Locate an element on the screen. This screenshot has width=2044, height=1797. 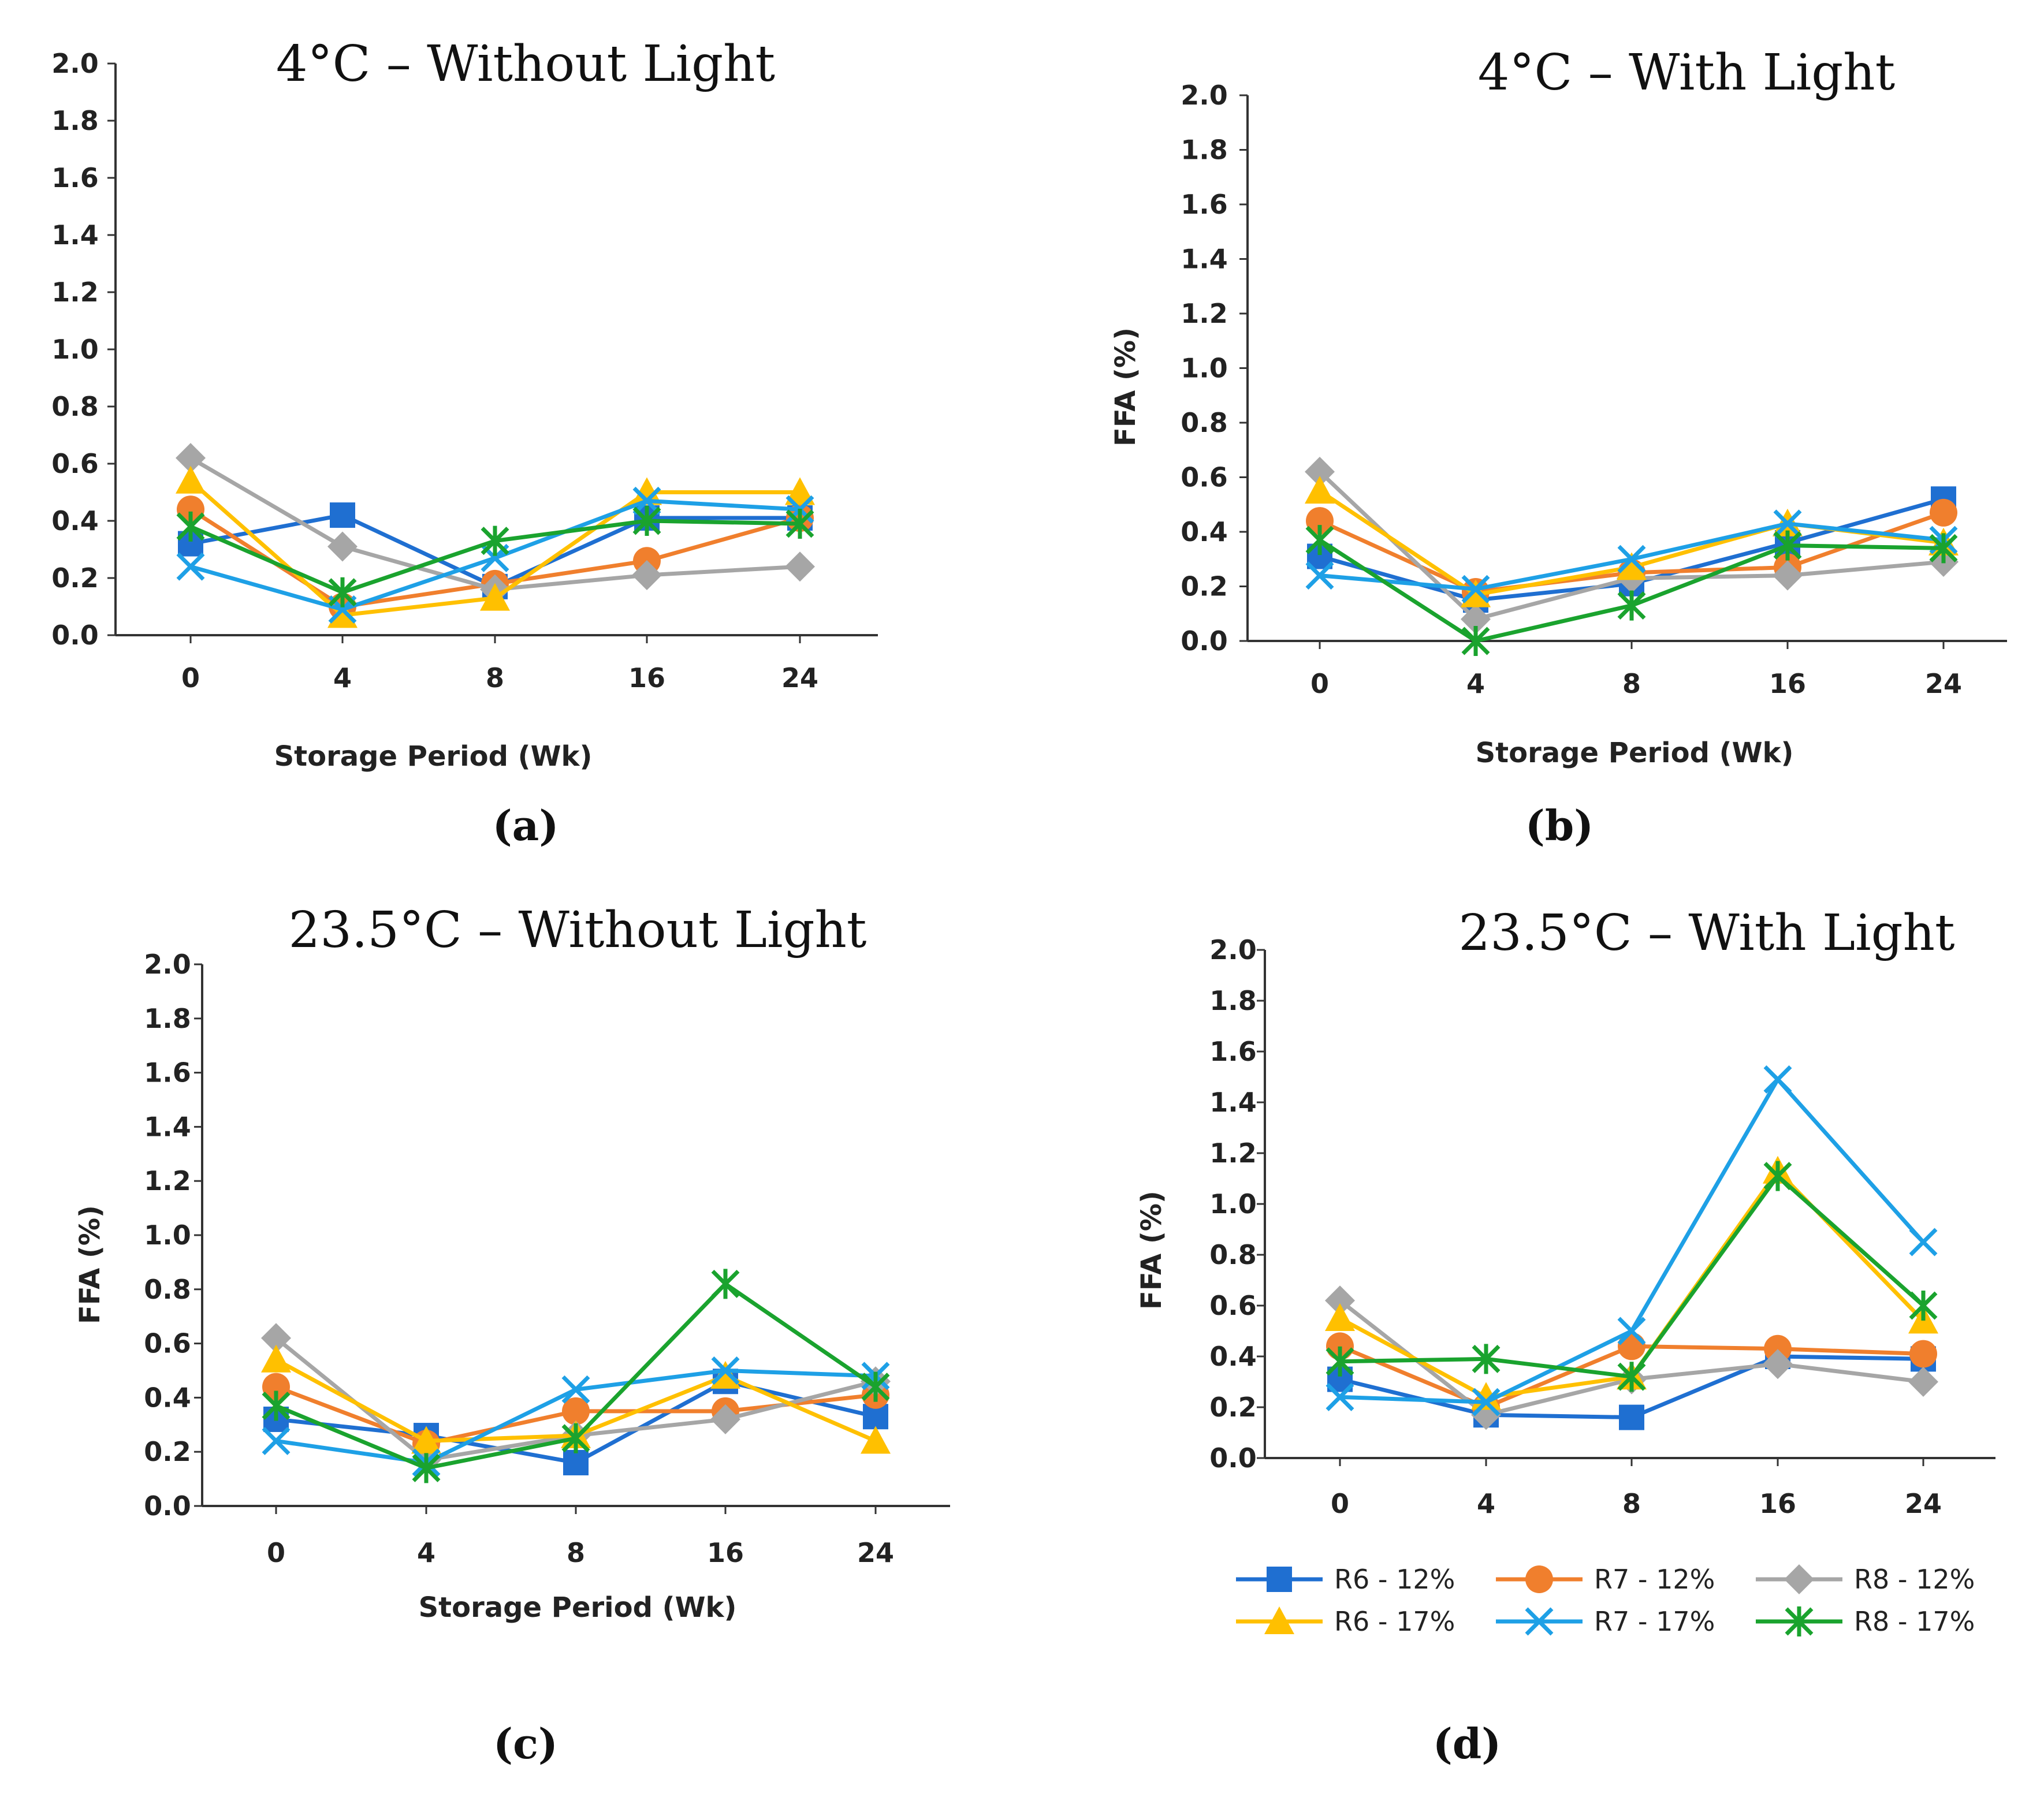
panel-caption: (d) is located at coordinates (1467, 1743).